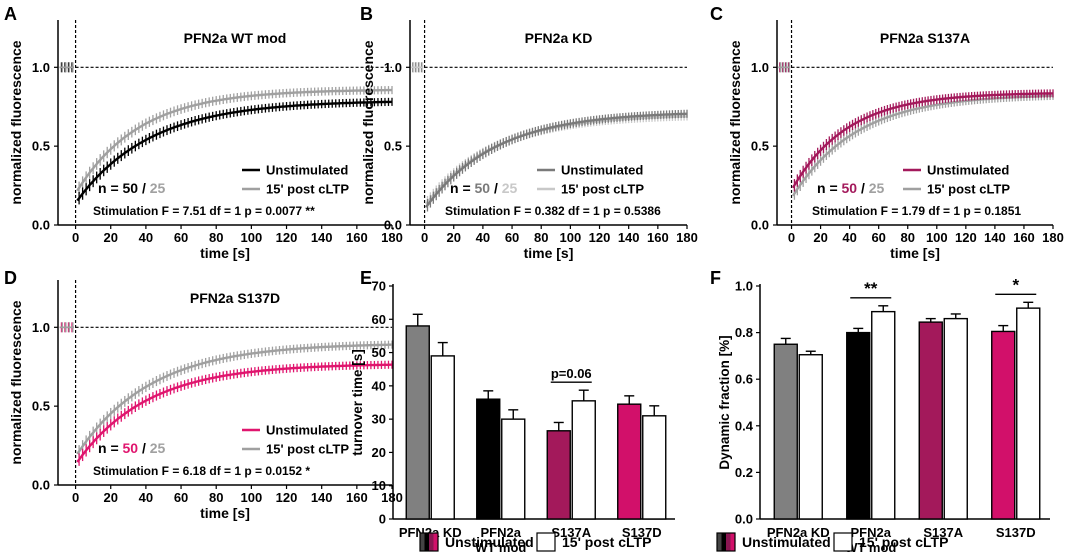  What do you see at coordinates (426, 542) in the screenshot?
I see `legend-swatch-stripe` at bounding box center [426, 542].